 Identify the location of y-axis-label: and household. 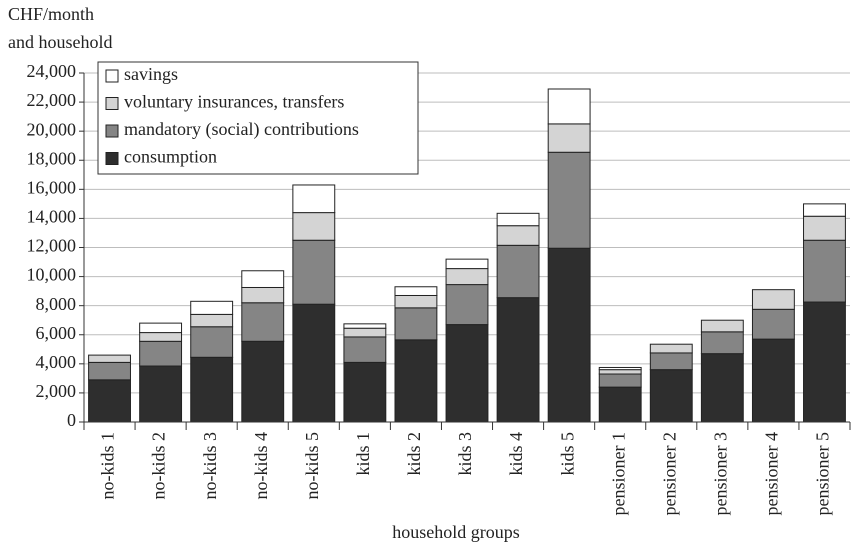
(60, 42).